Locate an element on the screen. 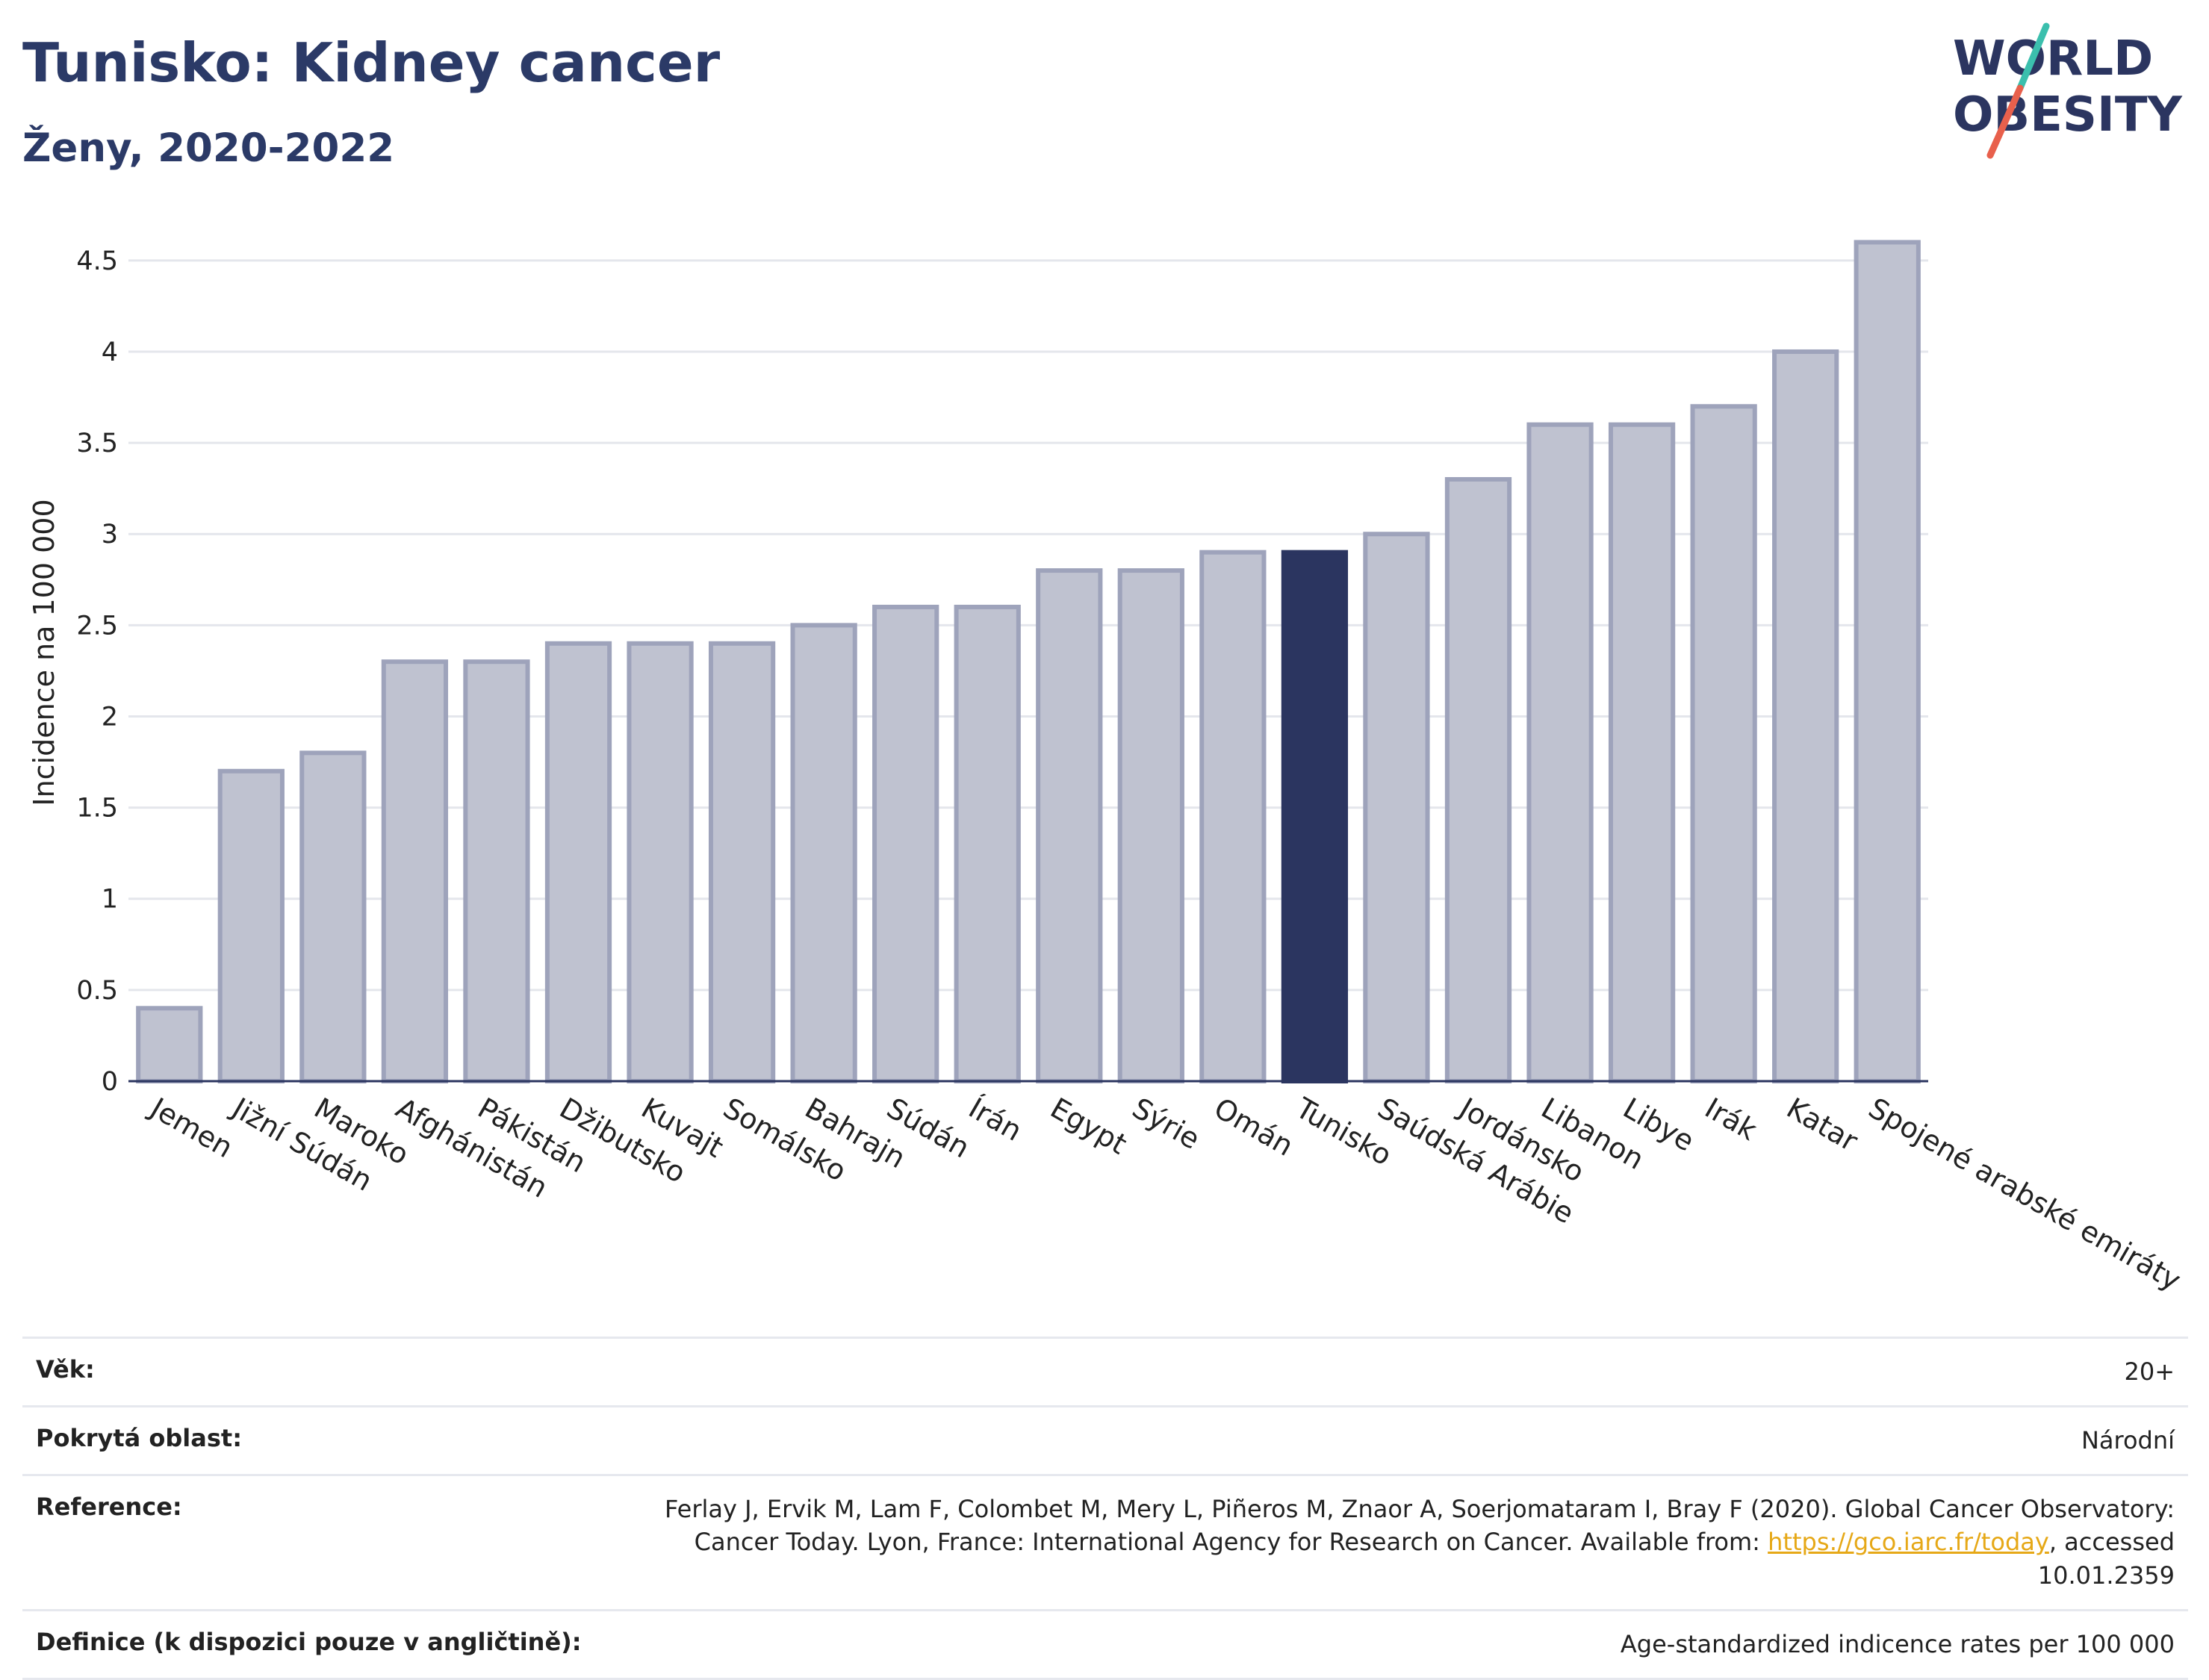 The height and width of the screenshot is (1680, 2209). logo-line2: OBESITY is located at coordinates (2067, 115).